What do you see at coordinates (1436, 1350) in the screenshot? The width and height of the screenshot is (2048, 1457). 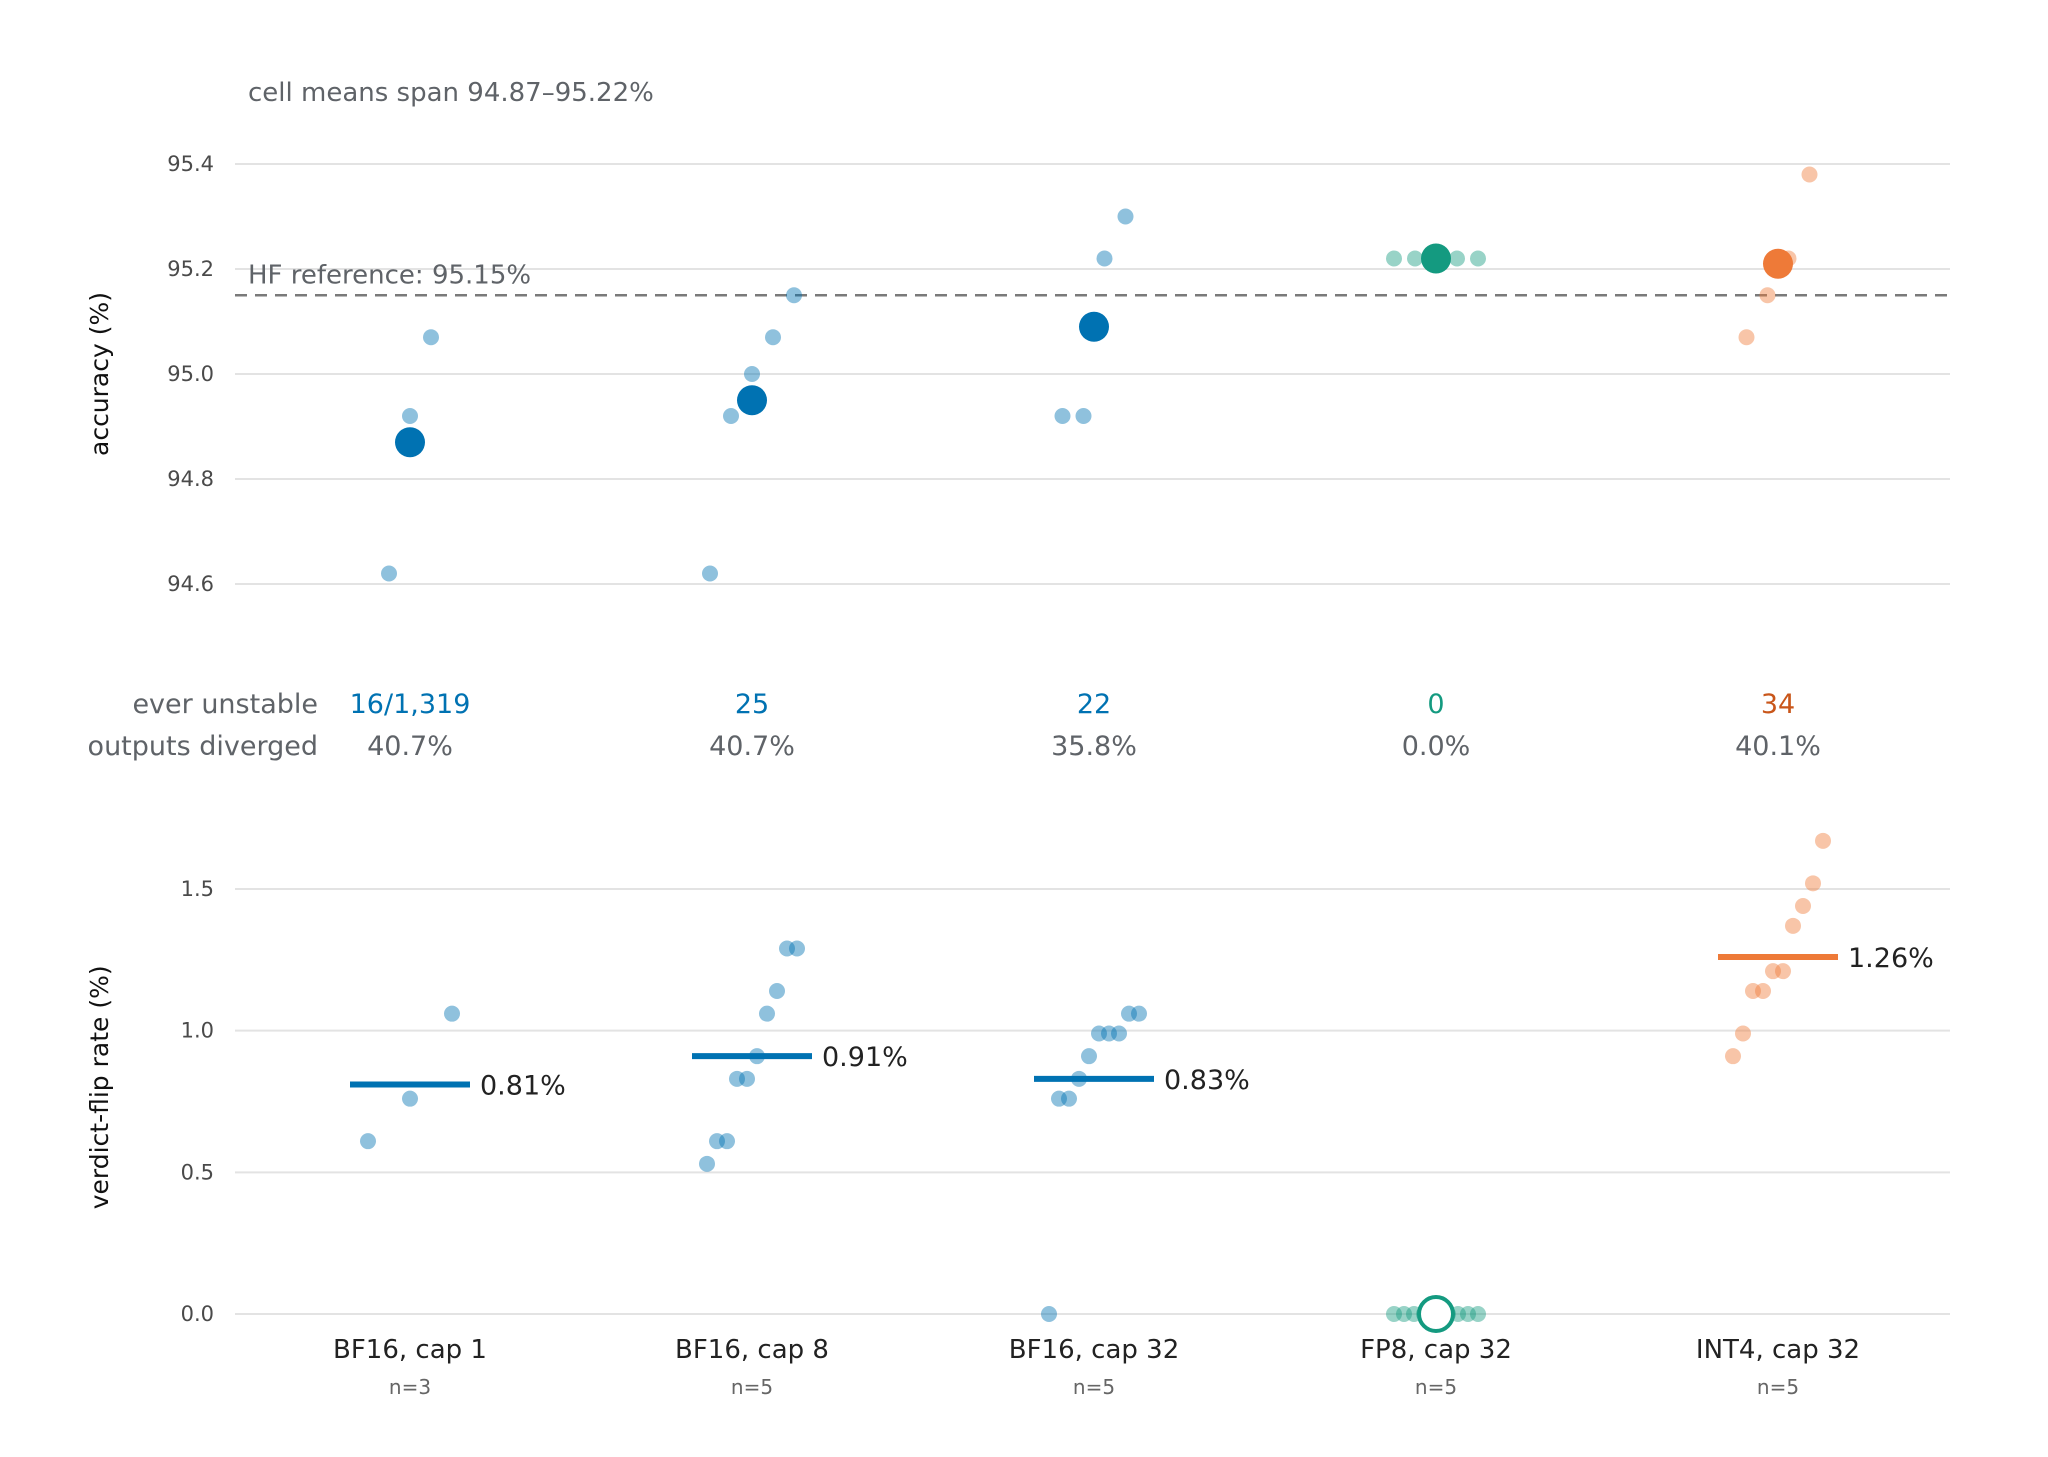 I see `category-label: FP8, cap 32` at bounding box center [1436, 1350].